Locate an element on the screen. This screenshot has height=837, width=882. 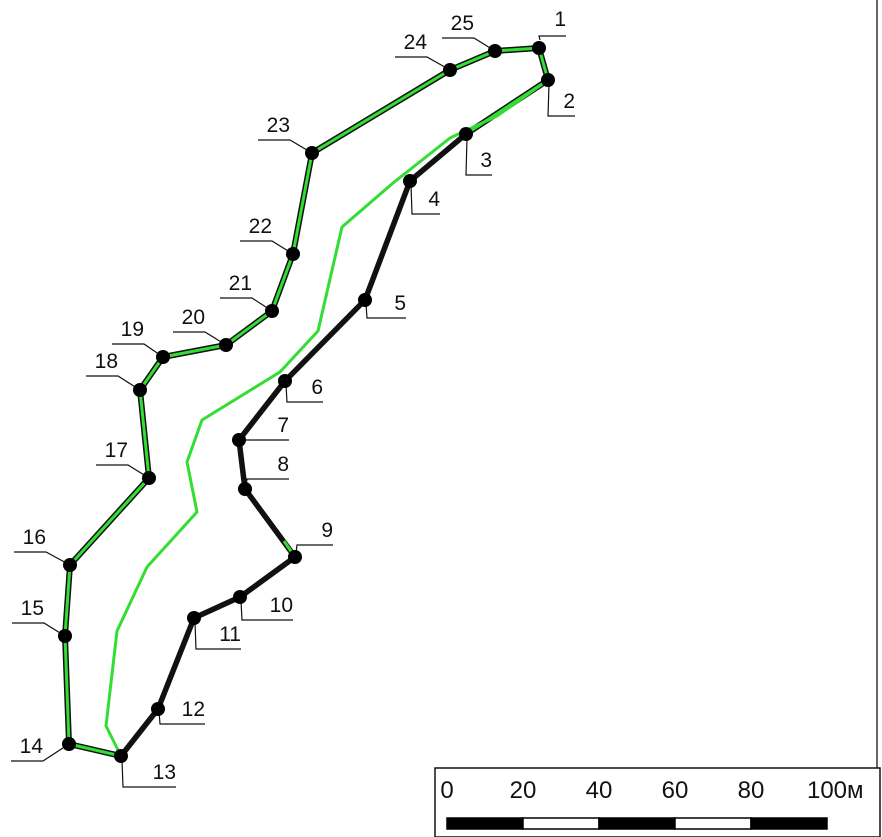
point-label-16: 16 is located at coordinates (34, 537).